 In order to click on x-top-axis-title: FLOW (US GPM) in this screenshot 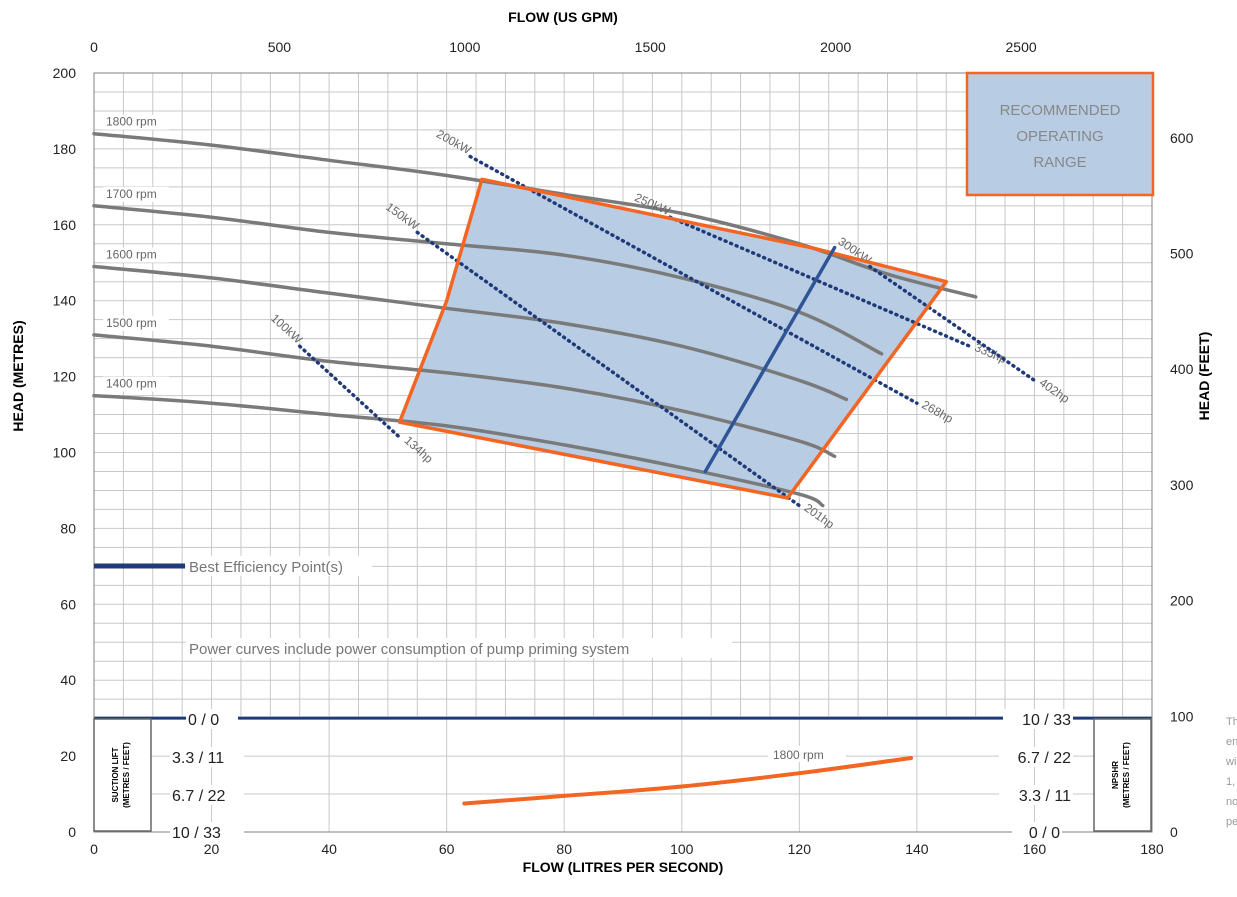, I will do `click(563, 17)`.